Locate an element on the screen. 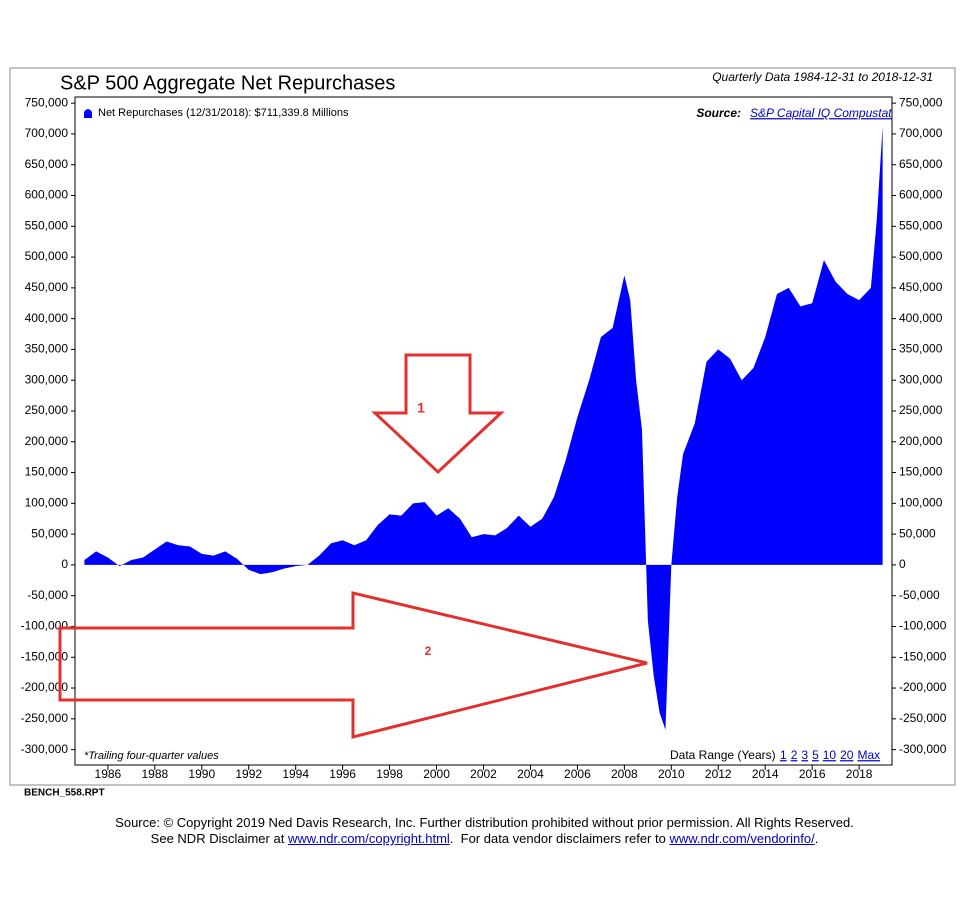  y-tick-label: 300,000 is located at coordinates (47, 379).